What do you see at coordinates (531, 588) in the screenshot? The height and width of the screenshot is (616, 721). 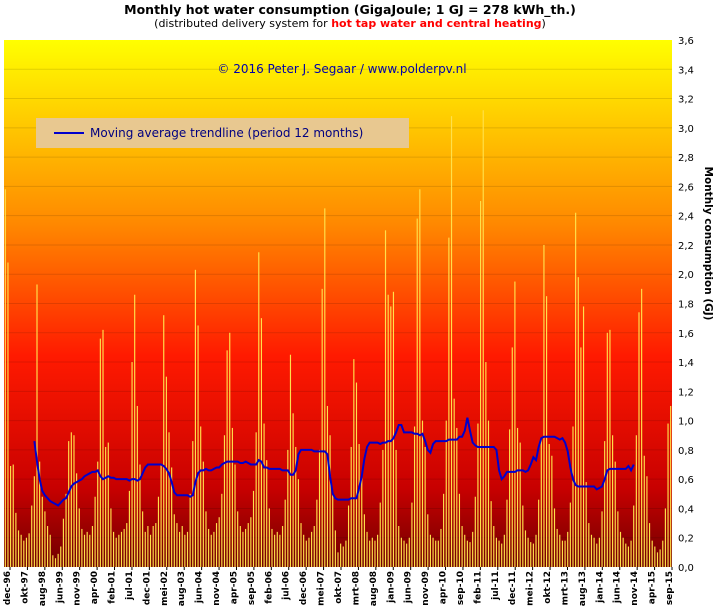 I see `x-tick-label: mei-12` at bounding box center [531, 588].